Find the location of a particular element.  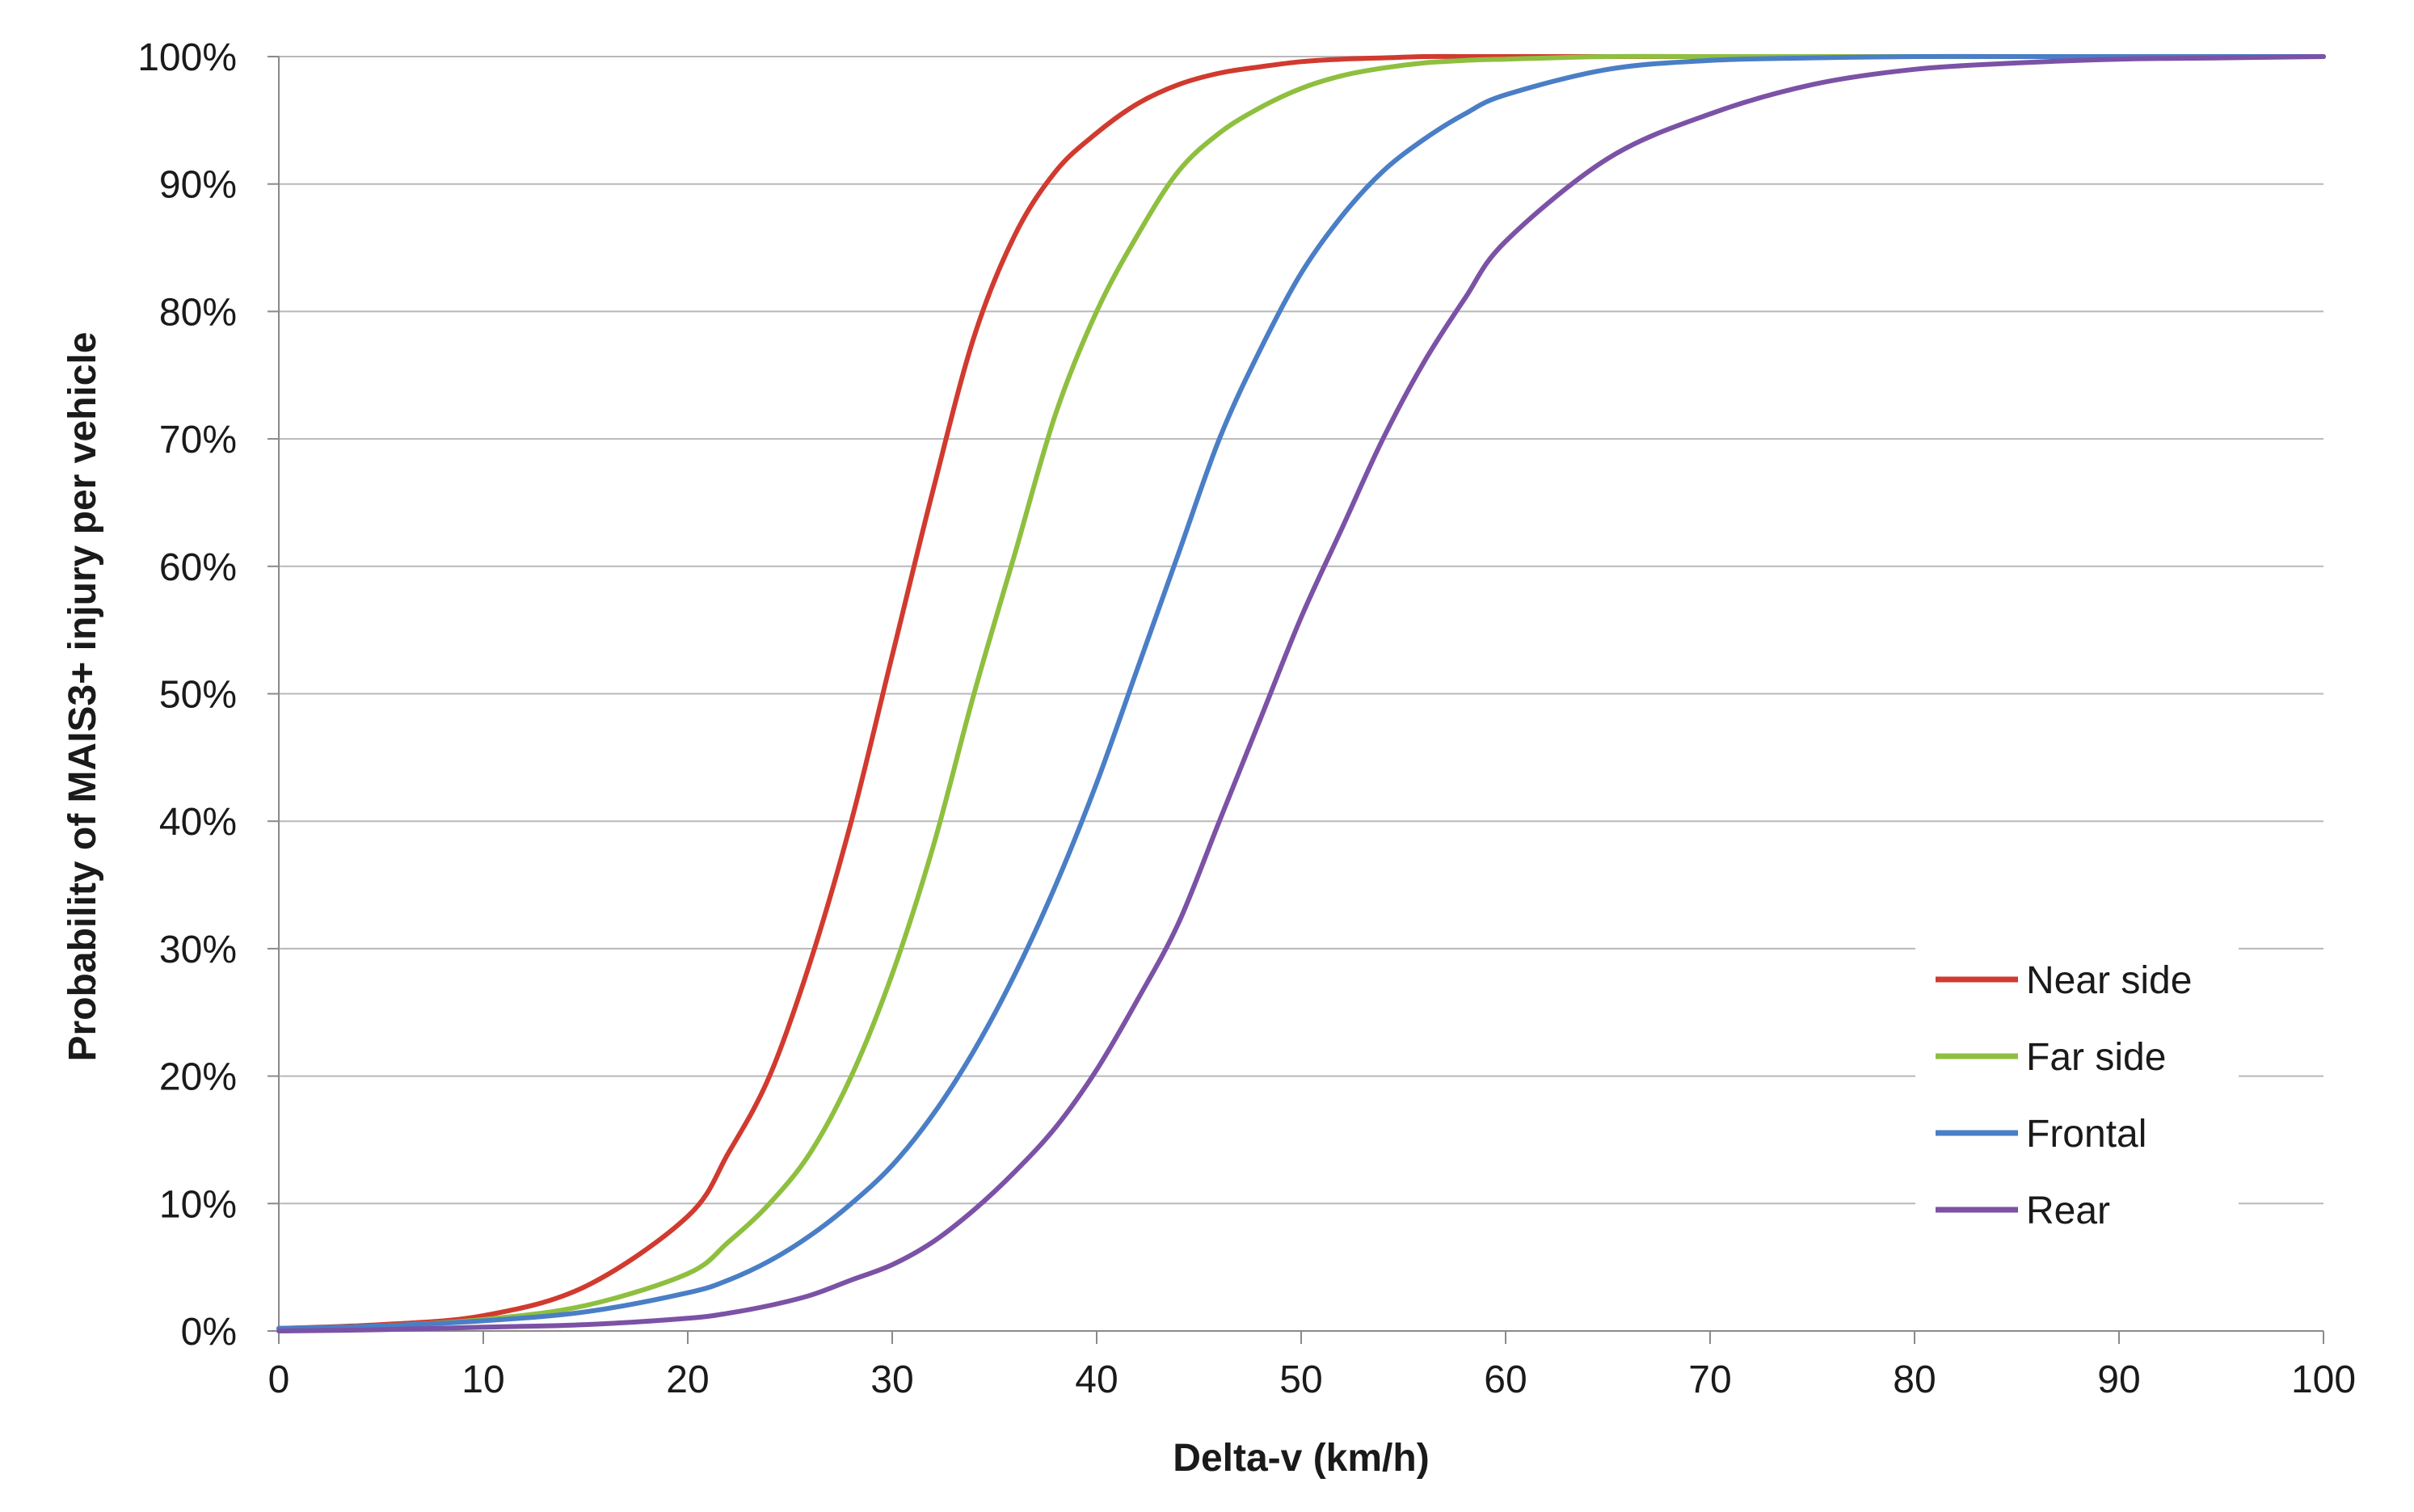

x-tick-label: 0 is located at coordinates (279, 1379).